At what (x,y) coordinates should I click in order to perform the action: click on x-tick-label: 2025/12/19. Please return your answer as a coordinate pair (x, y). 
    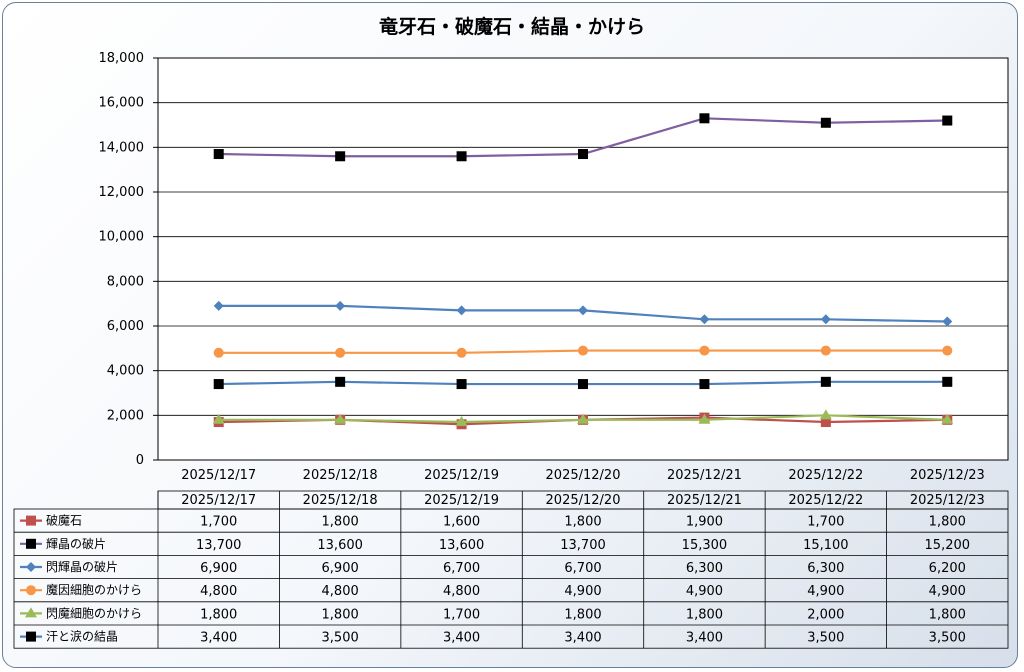
    Looking at the image, I should click on (461, 475).